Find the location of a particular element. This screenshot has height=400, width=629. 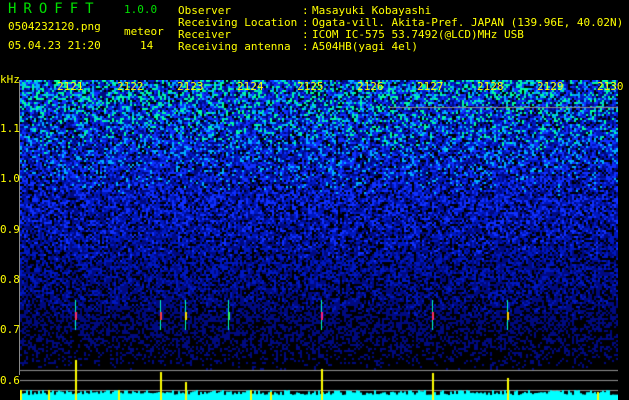

y-tick-label: 0.7 is located at coordinates (10, 330).